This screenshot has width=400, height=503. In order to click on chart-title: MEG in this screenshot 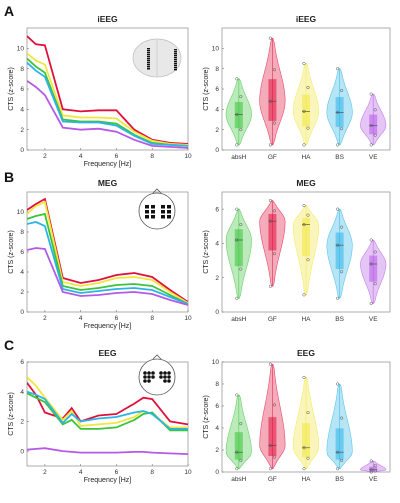, I will do `click(108, 183)`.